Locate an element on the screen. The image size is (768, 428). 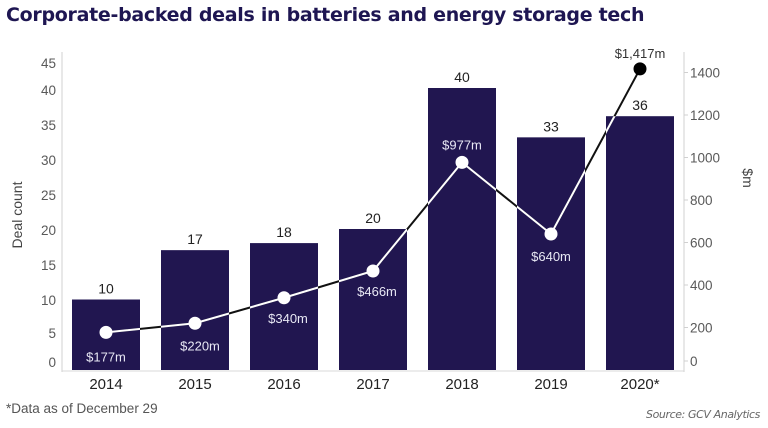
source-note: Source: GCV Analytics is located at coordinates (702, 414).